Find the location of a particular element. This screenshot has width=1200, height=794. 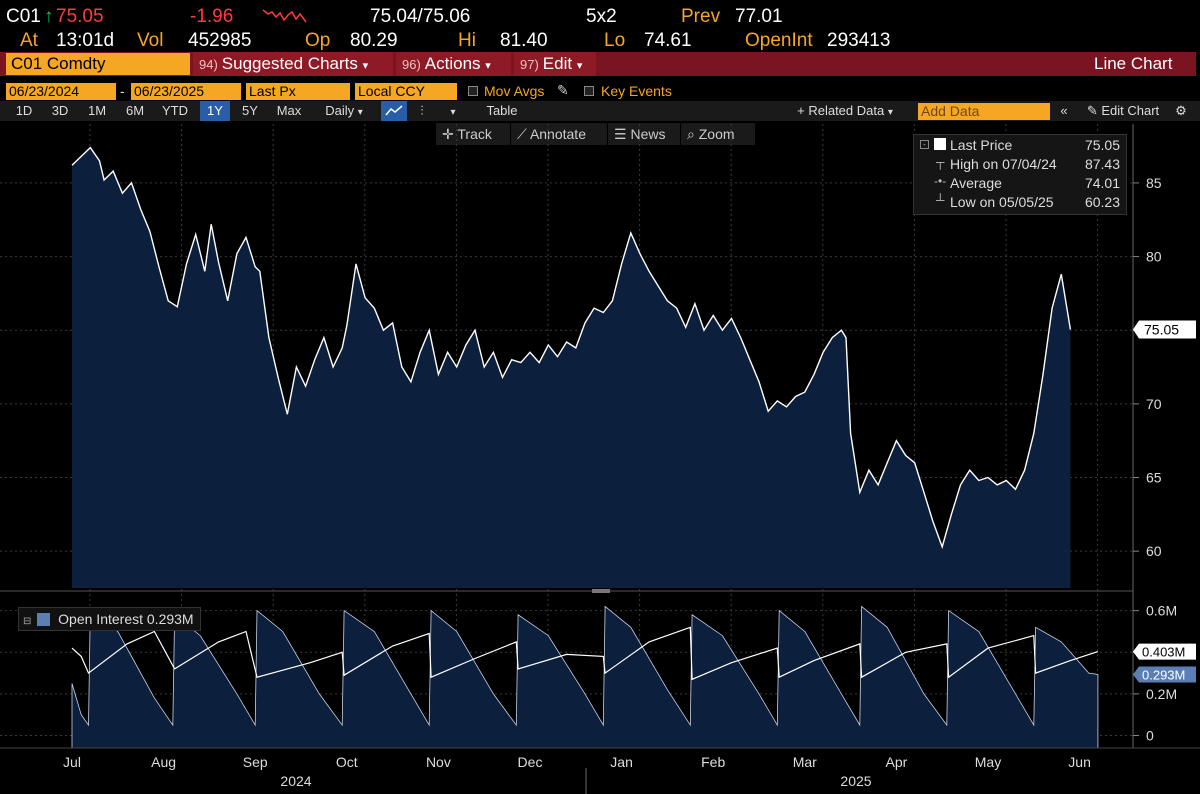

end-date-input: 06/23/2025 is located at coordinates (186, 91).